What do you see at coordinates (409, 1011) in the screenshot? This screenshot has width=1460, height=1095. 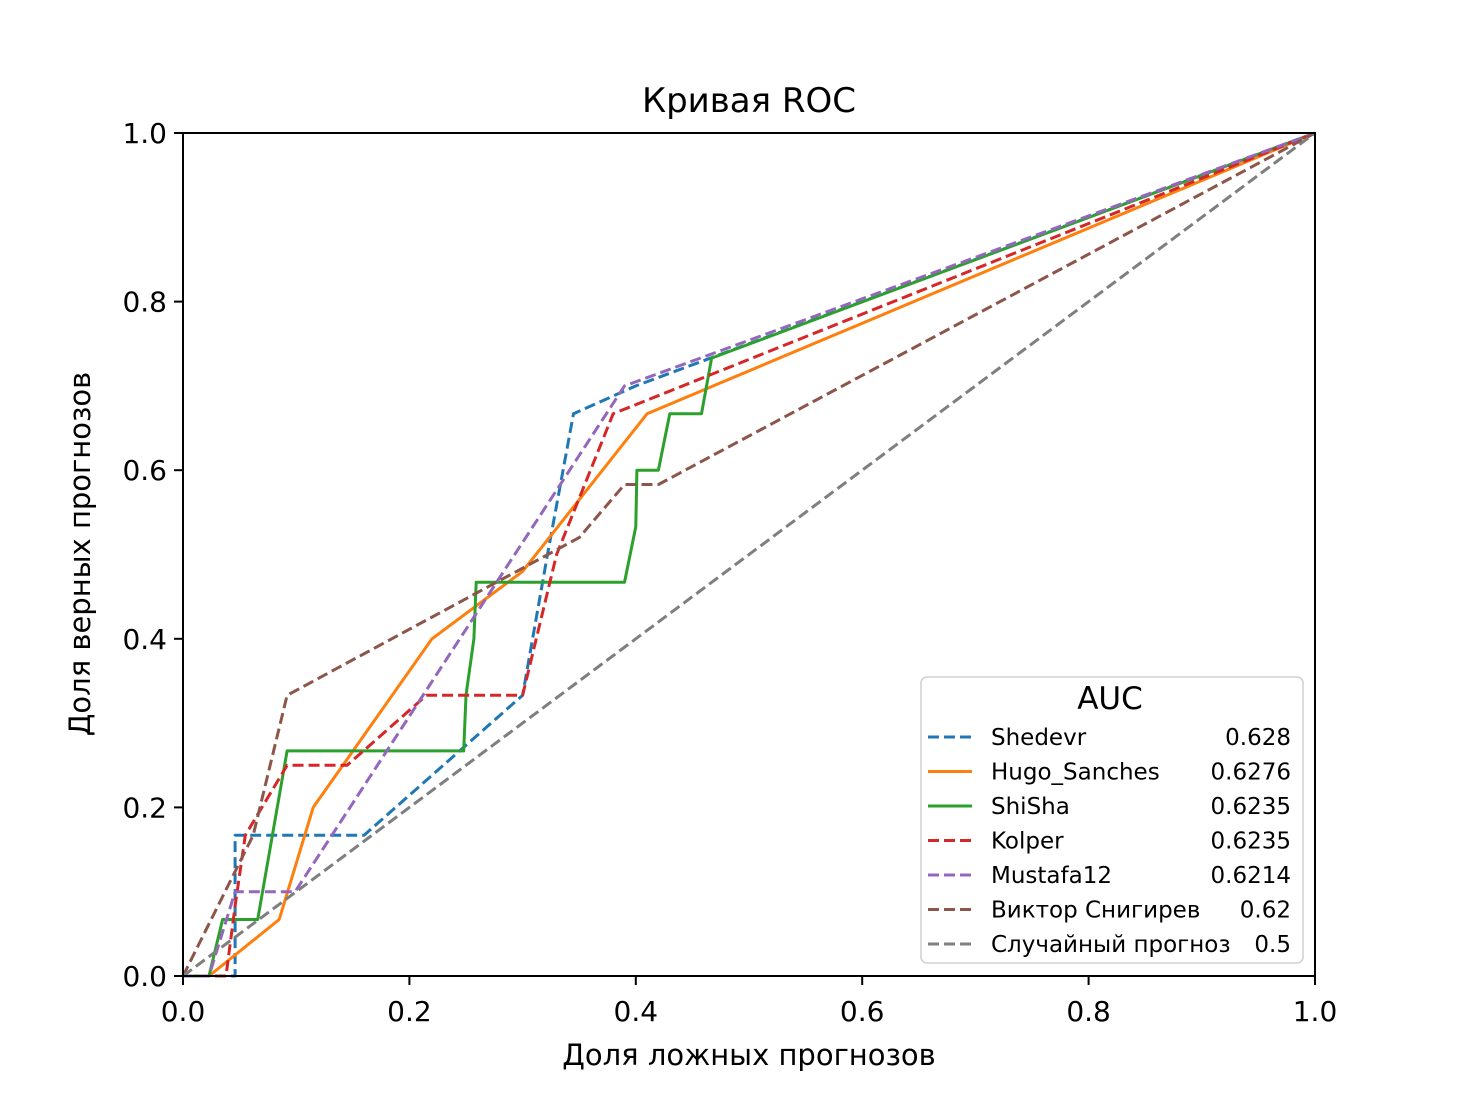 I see `x-tick-label: 0.2` at bounding box center [409, 1011].